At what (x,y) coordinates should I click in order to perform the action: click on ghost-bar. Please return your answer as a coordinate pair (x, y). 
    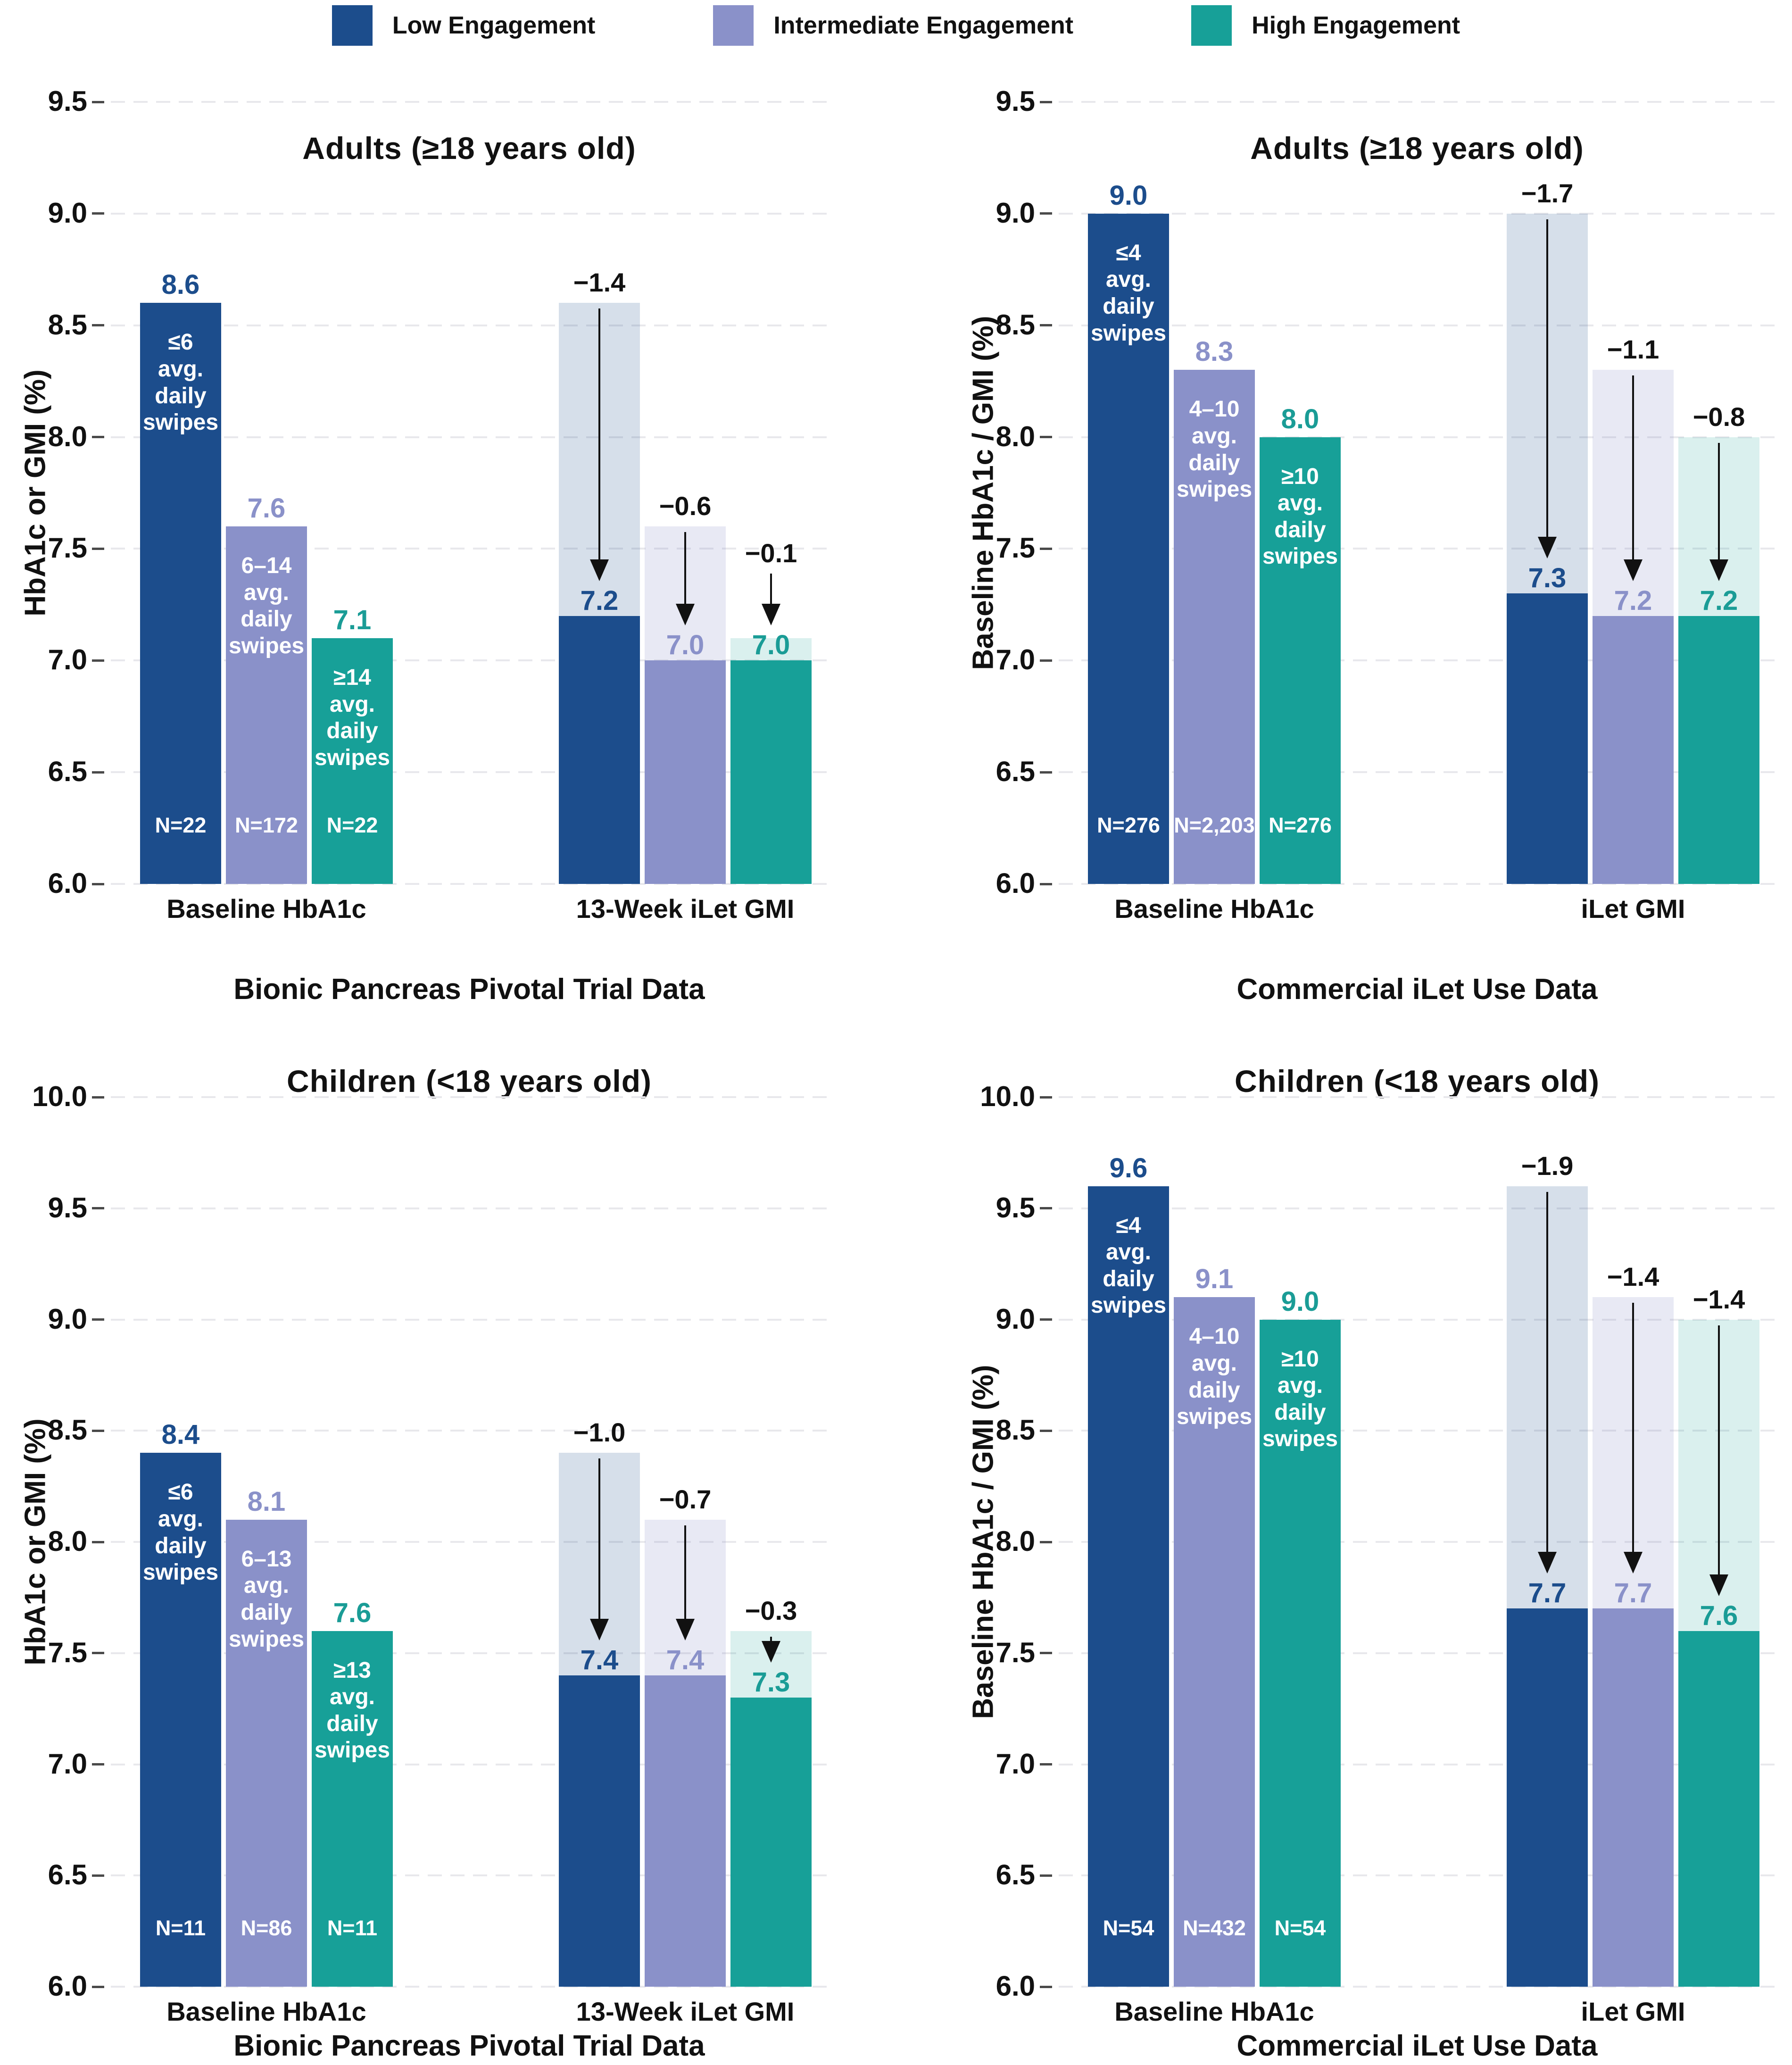
    Looking at the image, I should click on (771, 649).